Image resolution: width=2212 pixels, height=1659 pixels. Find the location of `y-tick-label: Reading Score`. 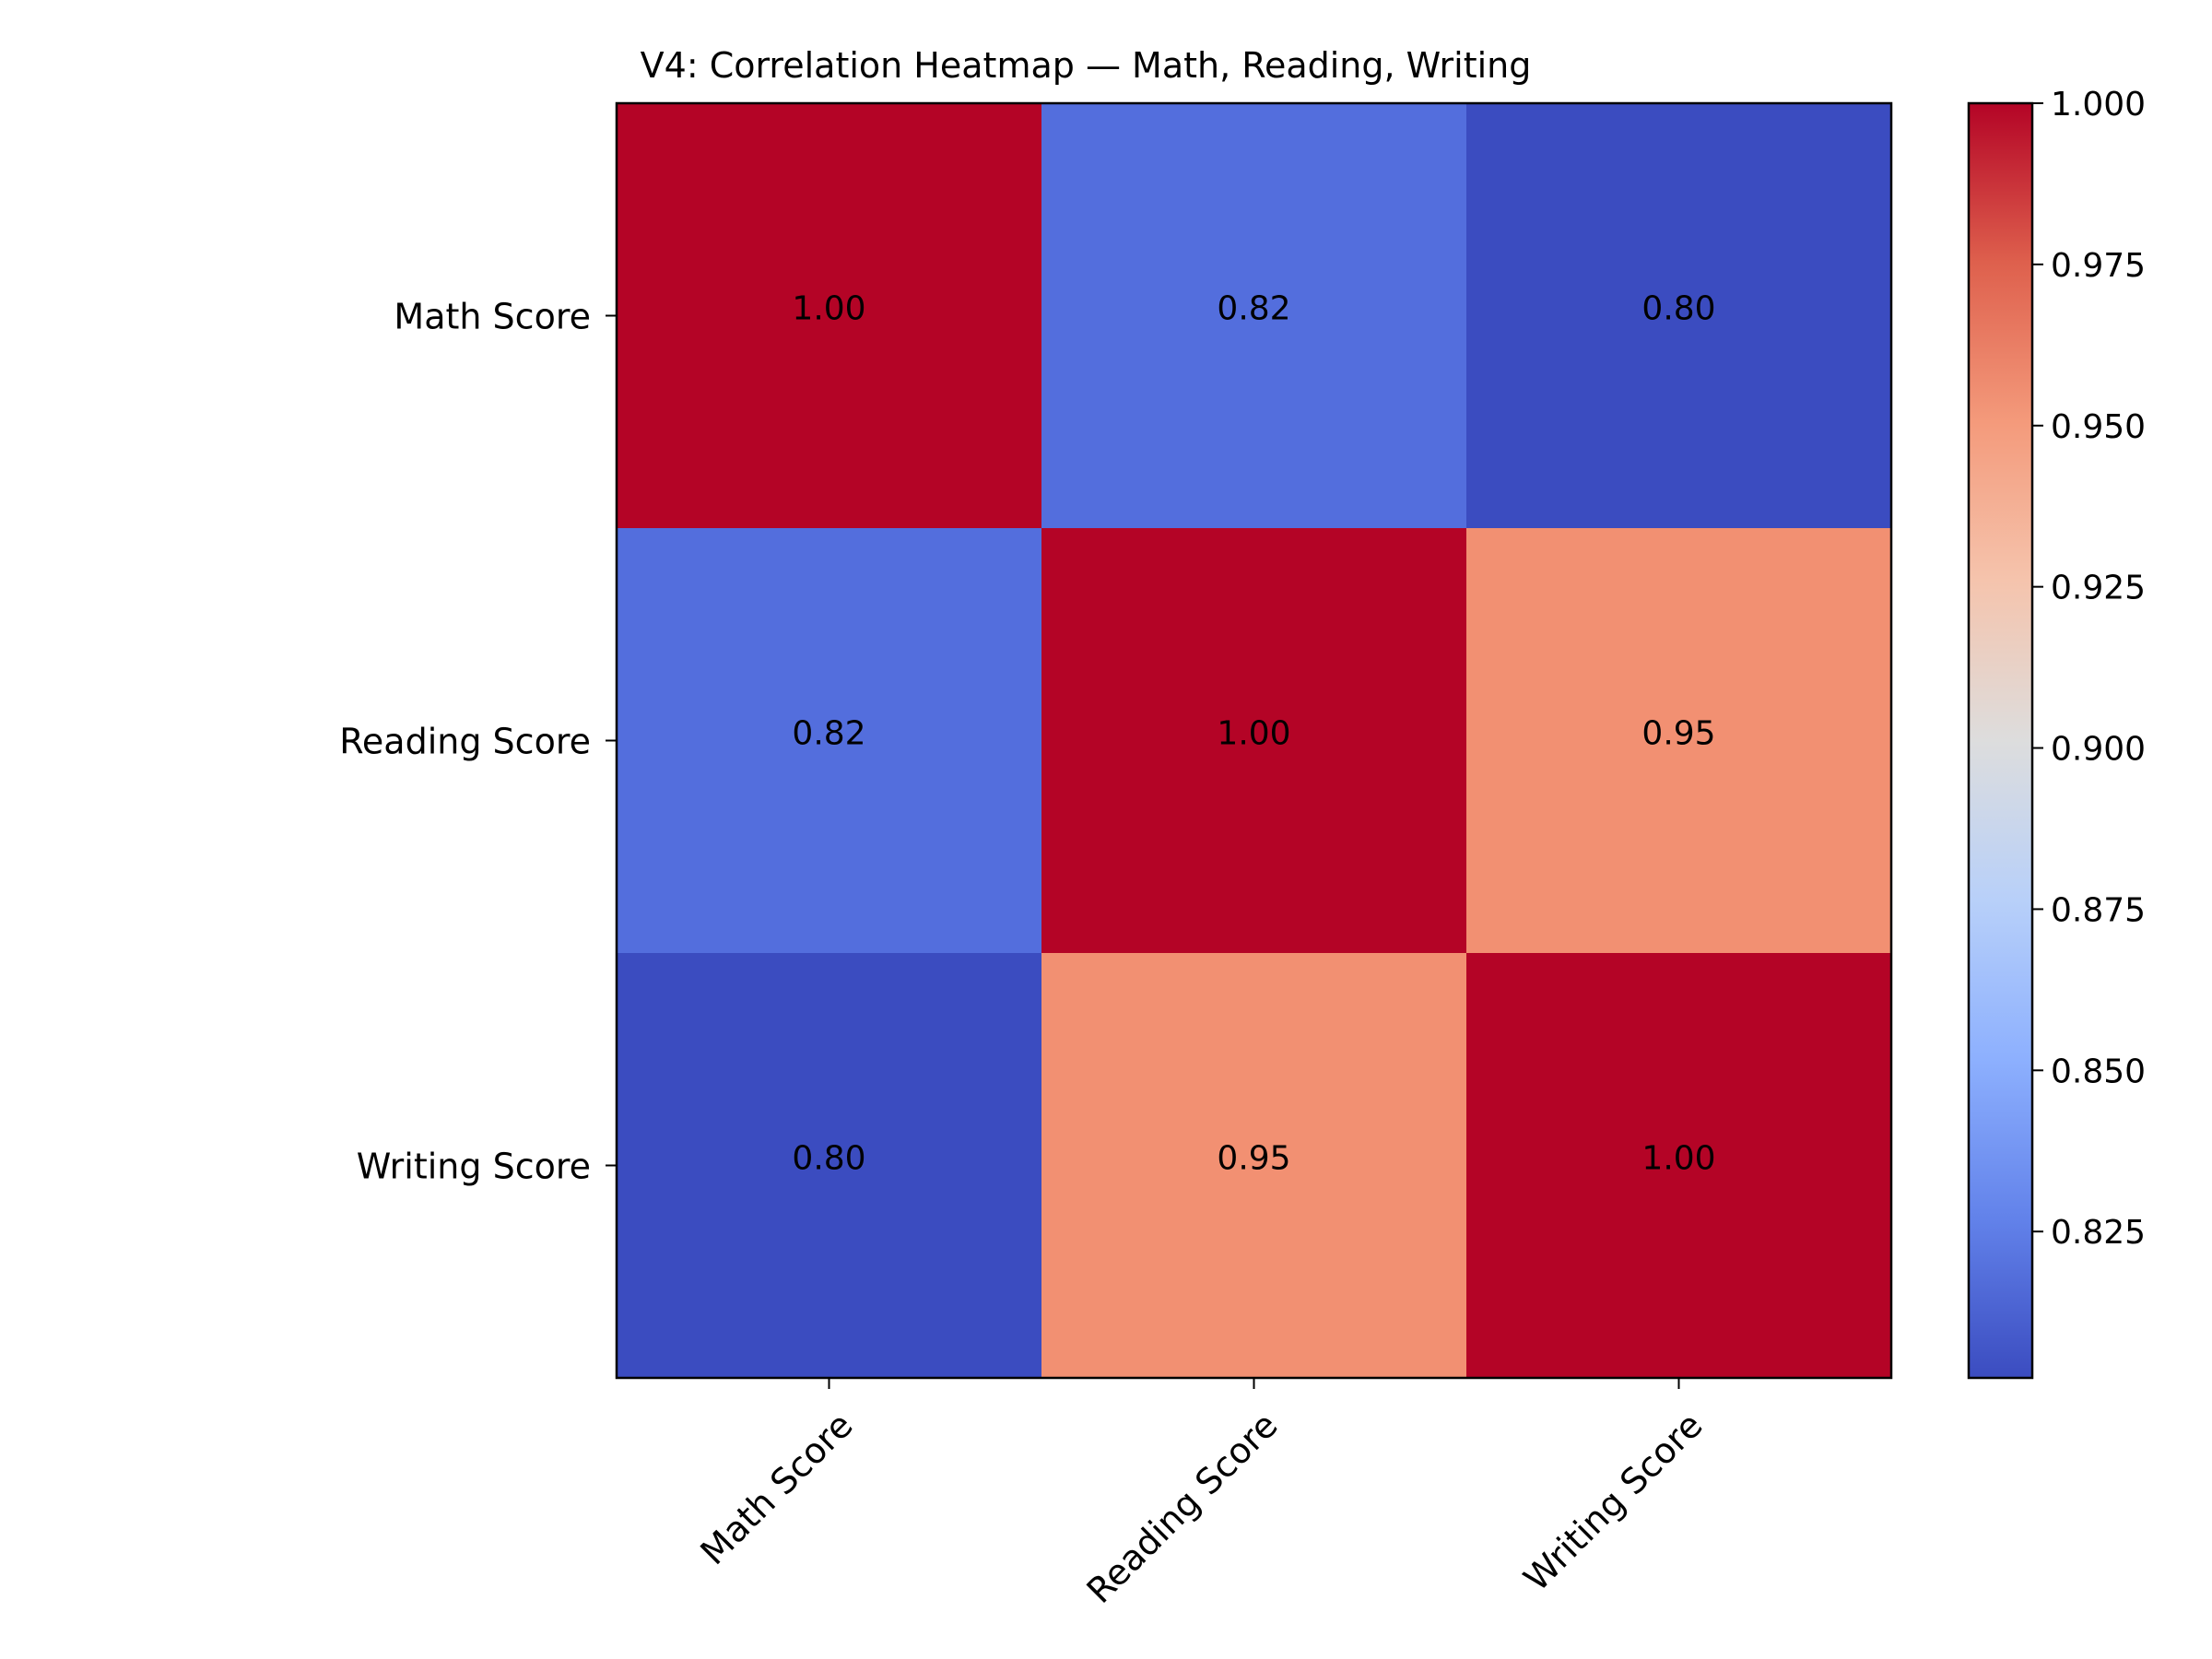

y-tick-label: Reading Score is located at coordinates (465, 742).